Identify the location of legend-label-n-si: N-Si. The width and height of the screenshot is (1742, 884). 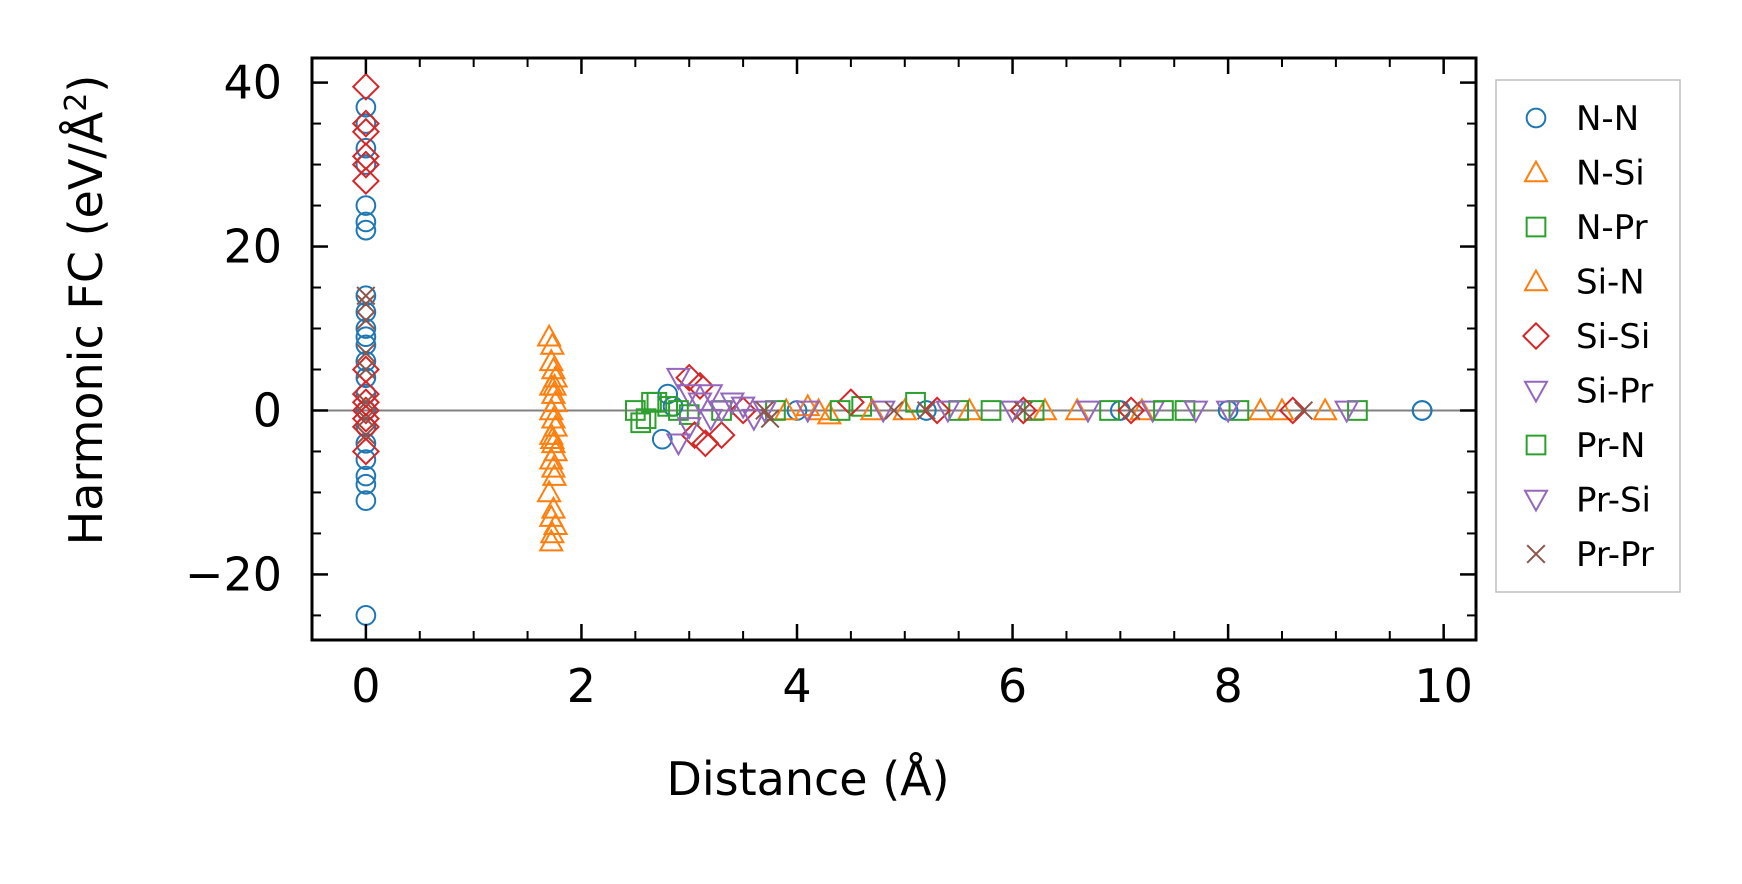
(1610, 174).